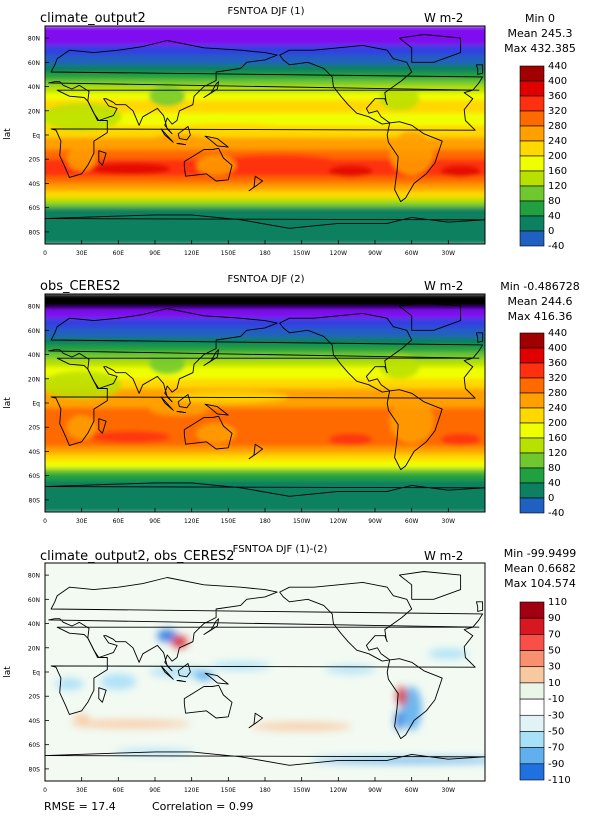  Describe the element at coordinates (8, 403) in the screenshot. I see `panel-2-ylabel: lat` at that location.